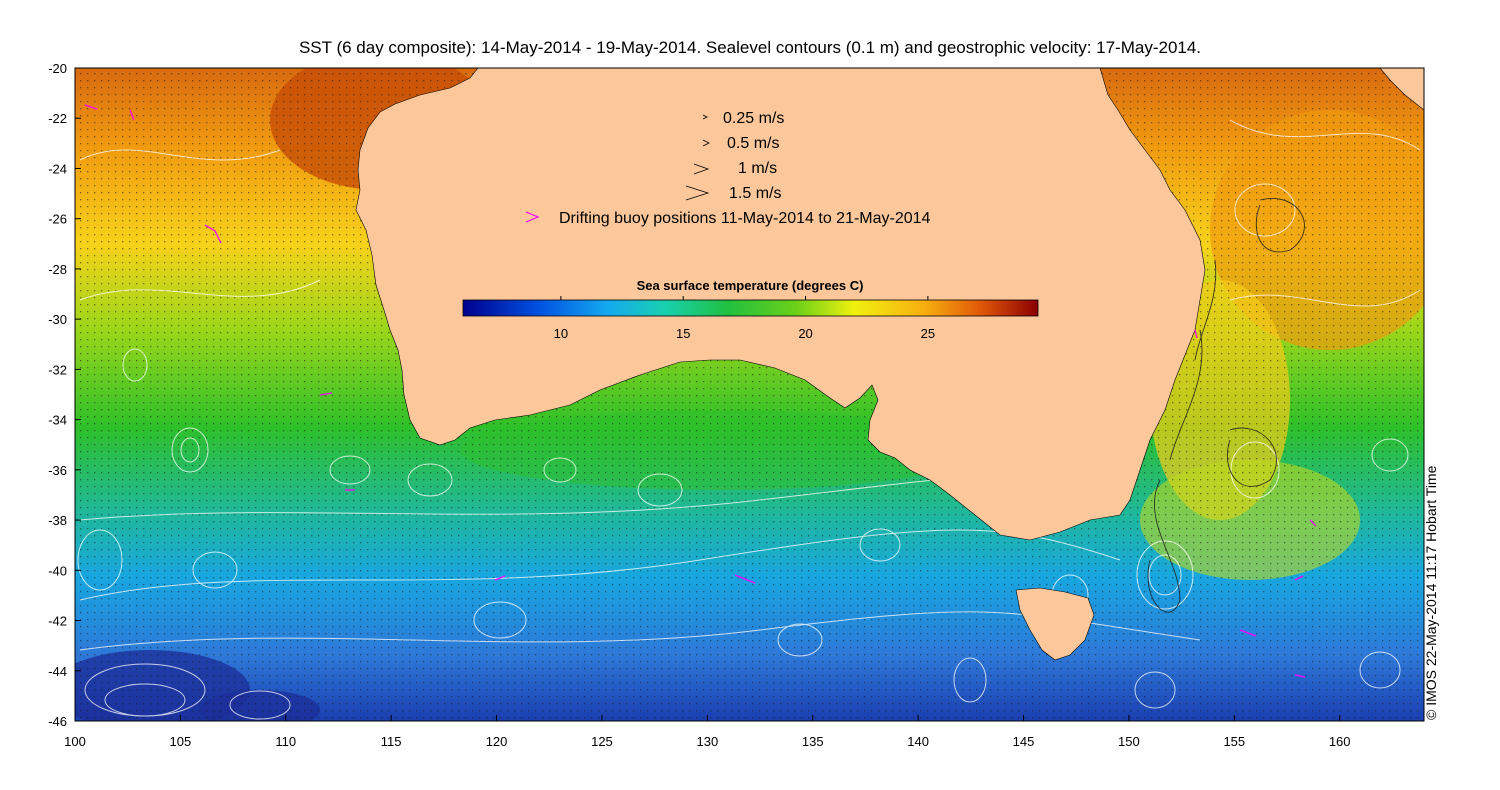  What do you see at coordinates (744, 318) in the screenshot?
I see `colorbar-ticks: 10 15 20 25` at bounding box center [744, 318].